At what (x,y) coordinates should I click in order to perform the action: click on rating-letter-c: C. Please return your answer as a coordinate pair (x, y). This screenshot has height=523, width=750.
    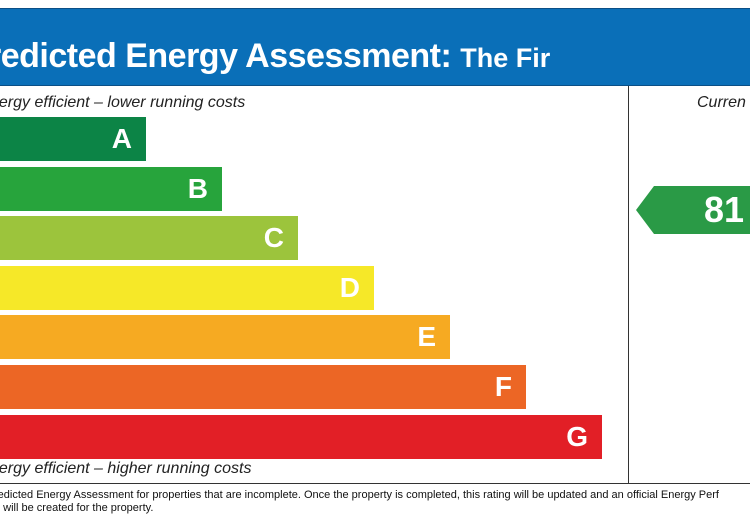
    Looking at the image, I should click on (273, 237).